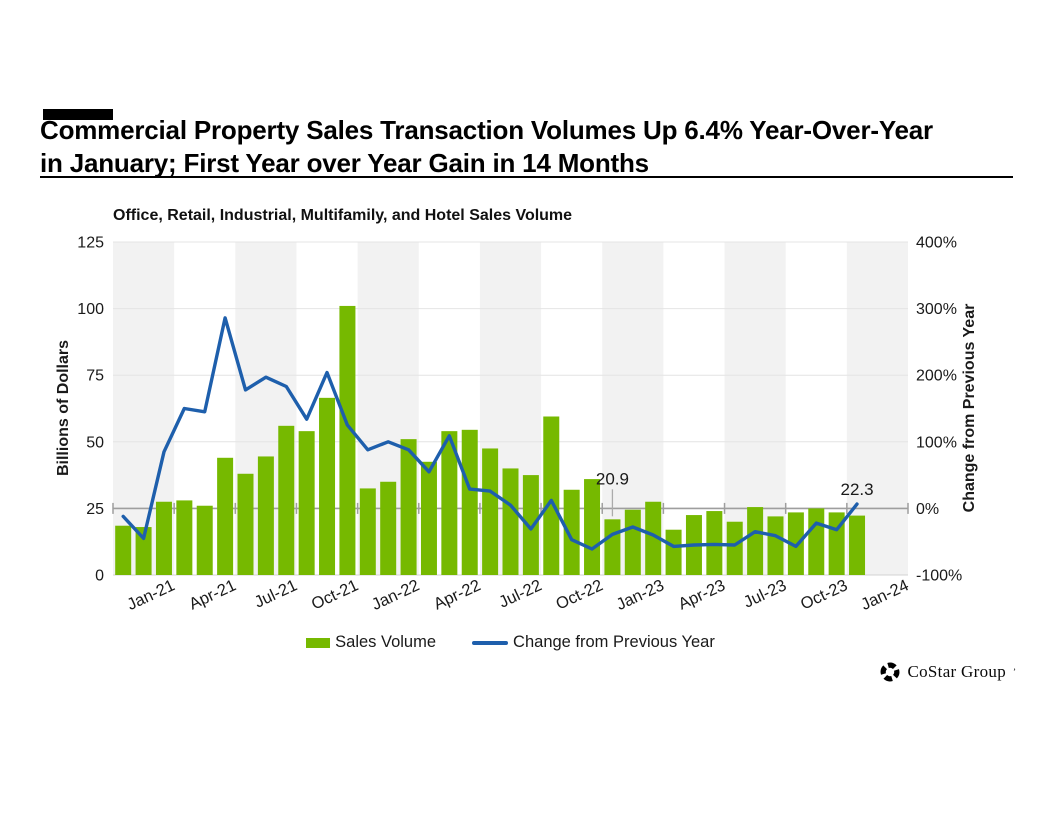 The height and width of the screenshot is (816, 1056). I want to click on costar-logo: CoStar Group ’, so click(947, 672).